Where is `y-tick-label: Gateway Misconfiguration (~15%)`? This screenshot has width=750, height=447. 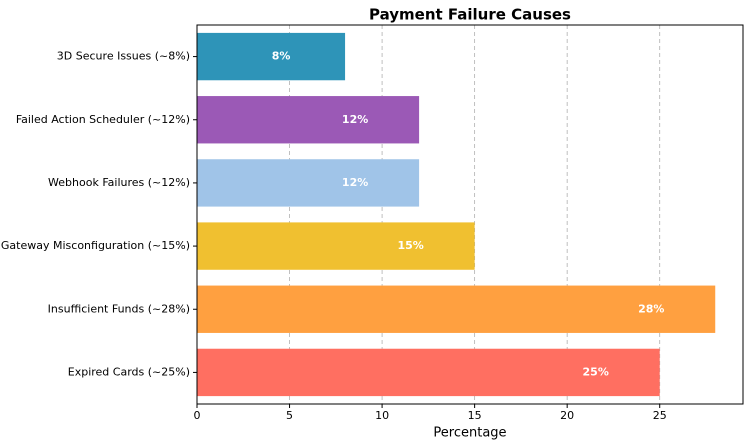
y-tick-label: Gateway Misconfiguration (~15%) is located at coordinates (95, 245).